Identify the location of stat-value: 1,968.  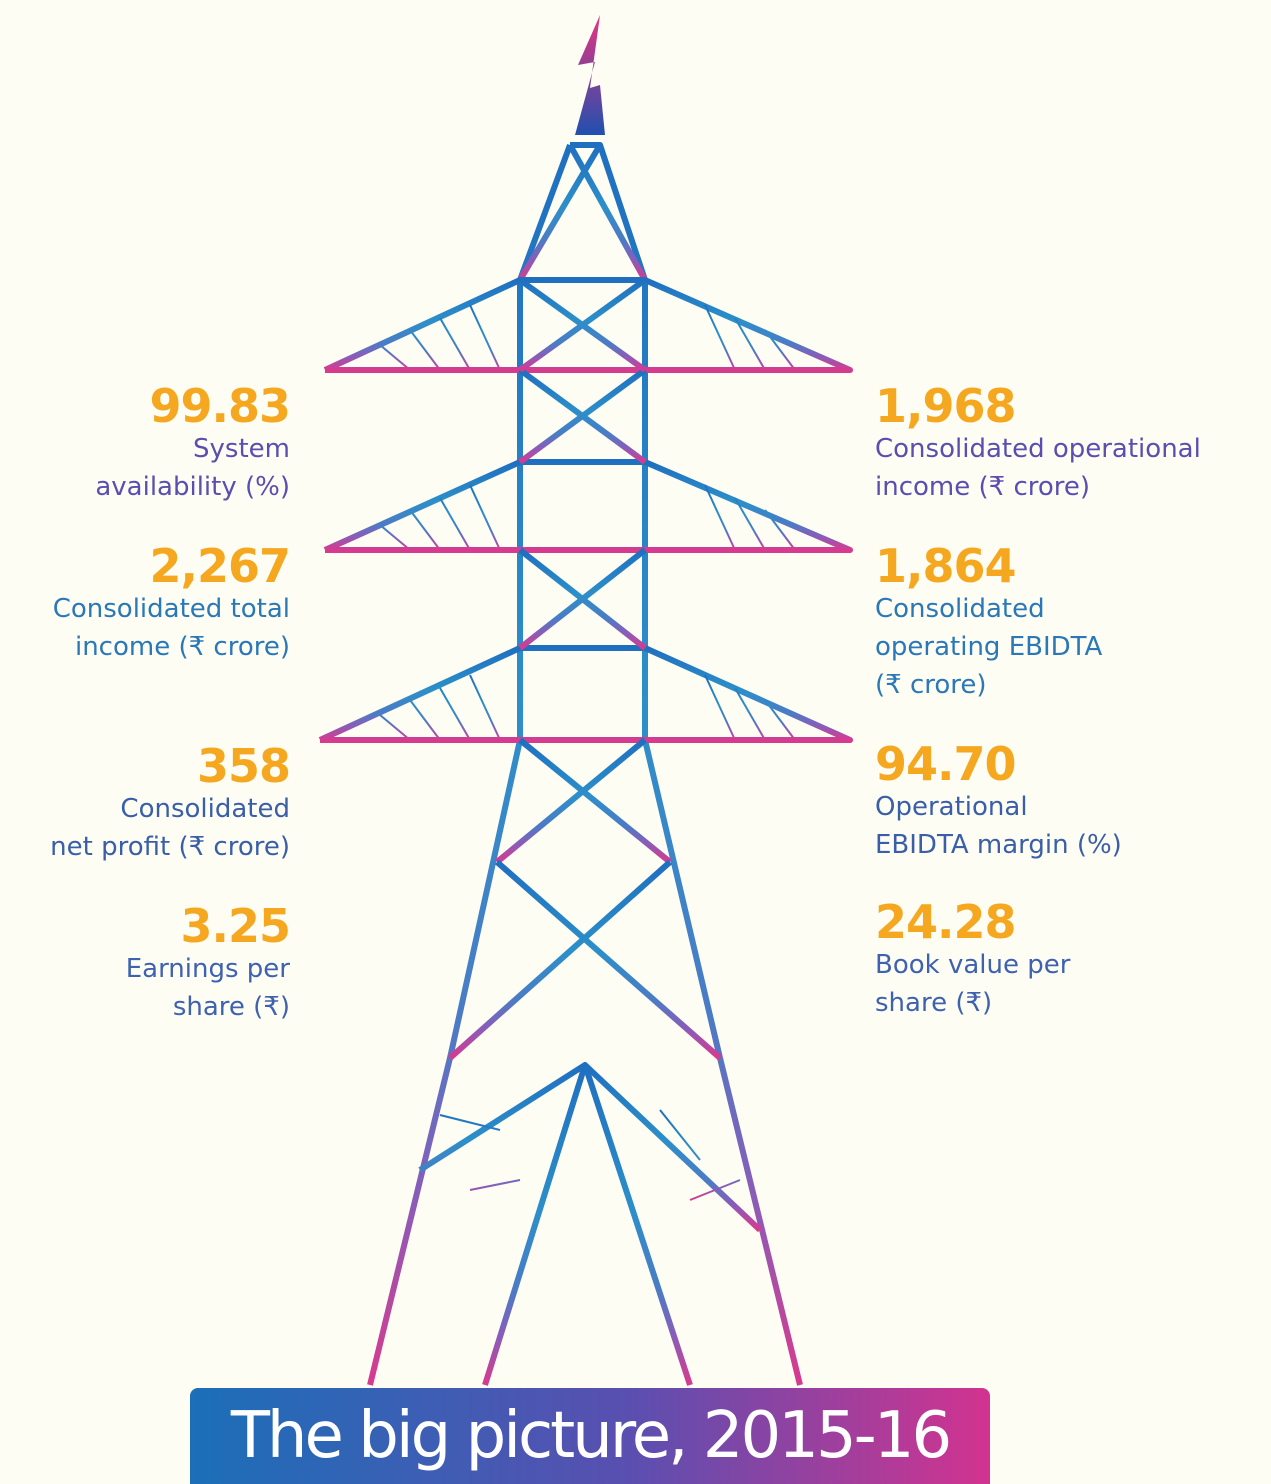
(946, 406).